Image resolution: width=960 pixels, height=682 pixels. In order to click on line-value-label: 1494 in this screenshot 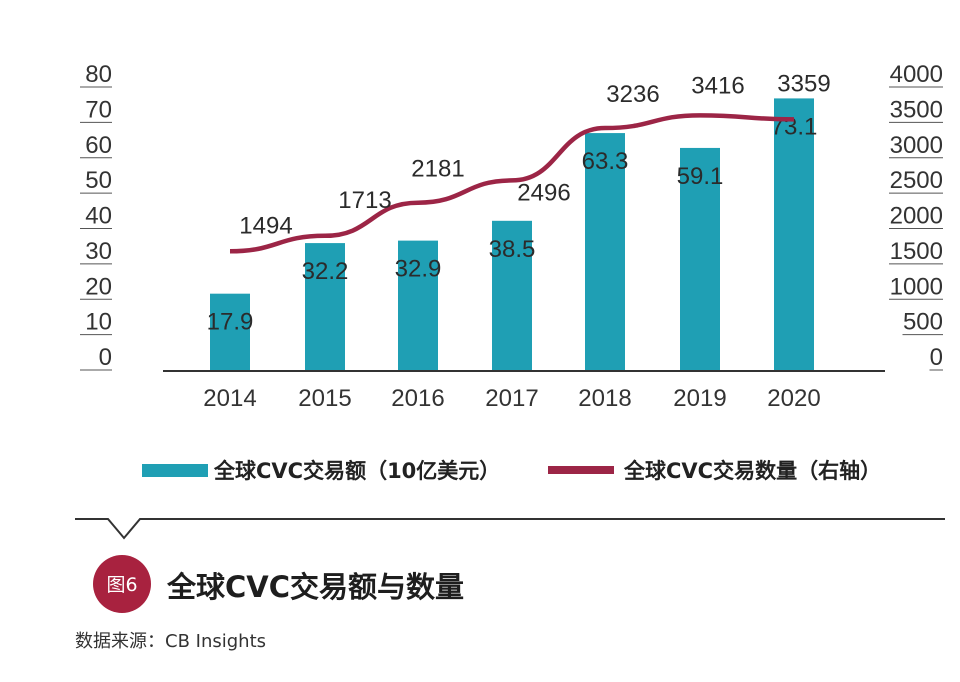, I will do `click(265, 225)`.